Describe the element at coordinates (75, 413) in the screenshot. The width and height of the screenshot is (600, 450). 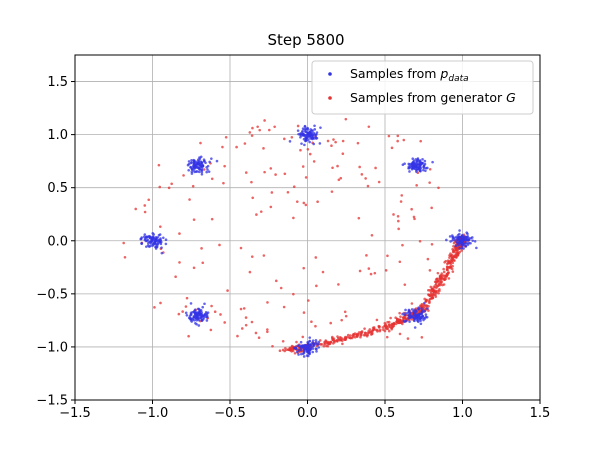
I see `x-tick-label: −1.5` at that location.